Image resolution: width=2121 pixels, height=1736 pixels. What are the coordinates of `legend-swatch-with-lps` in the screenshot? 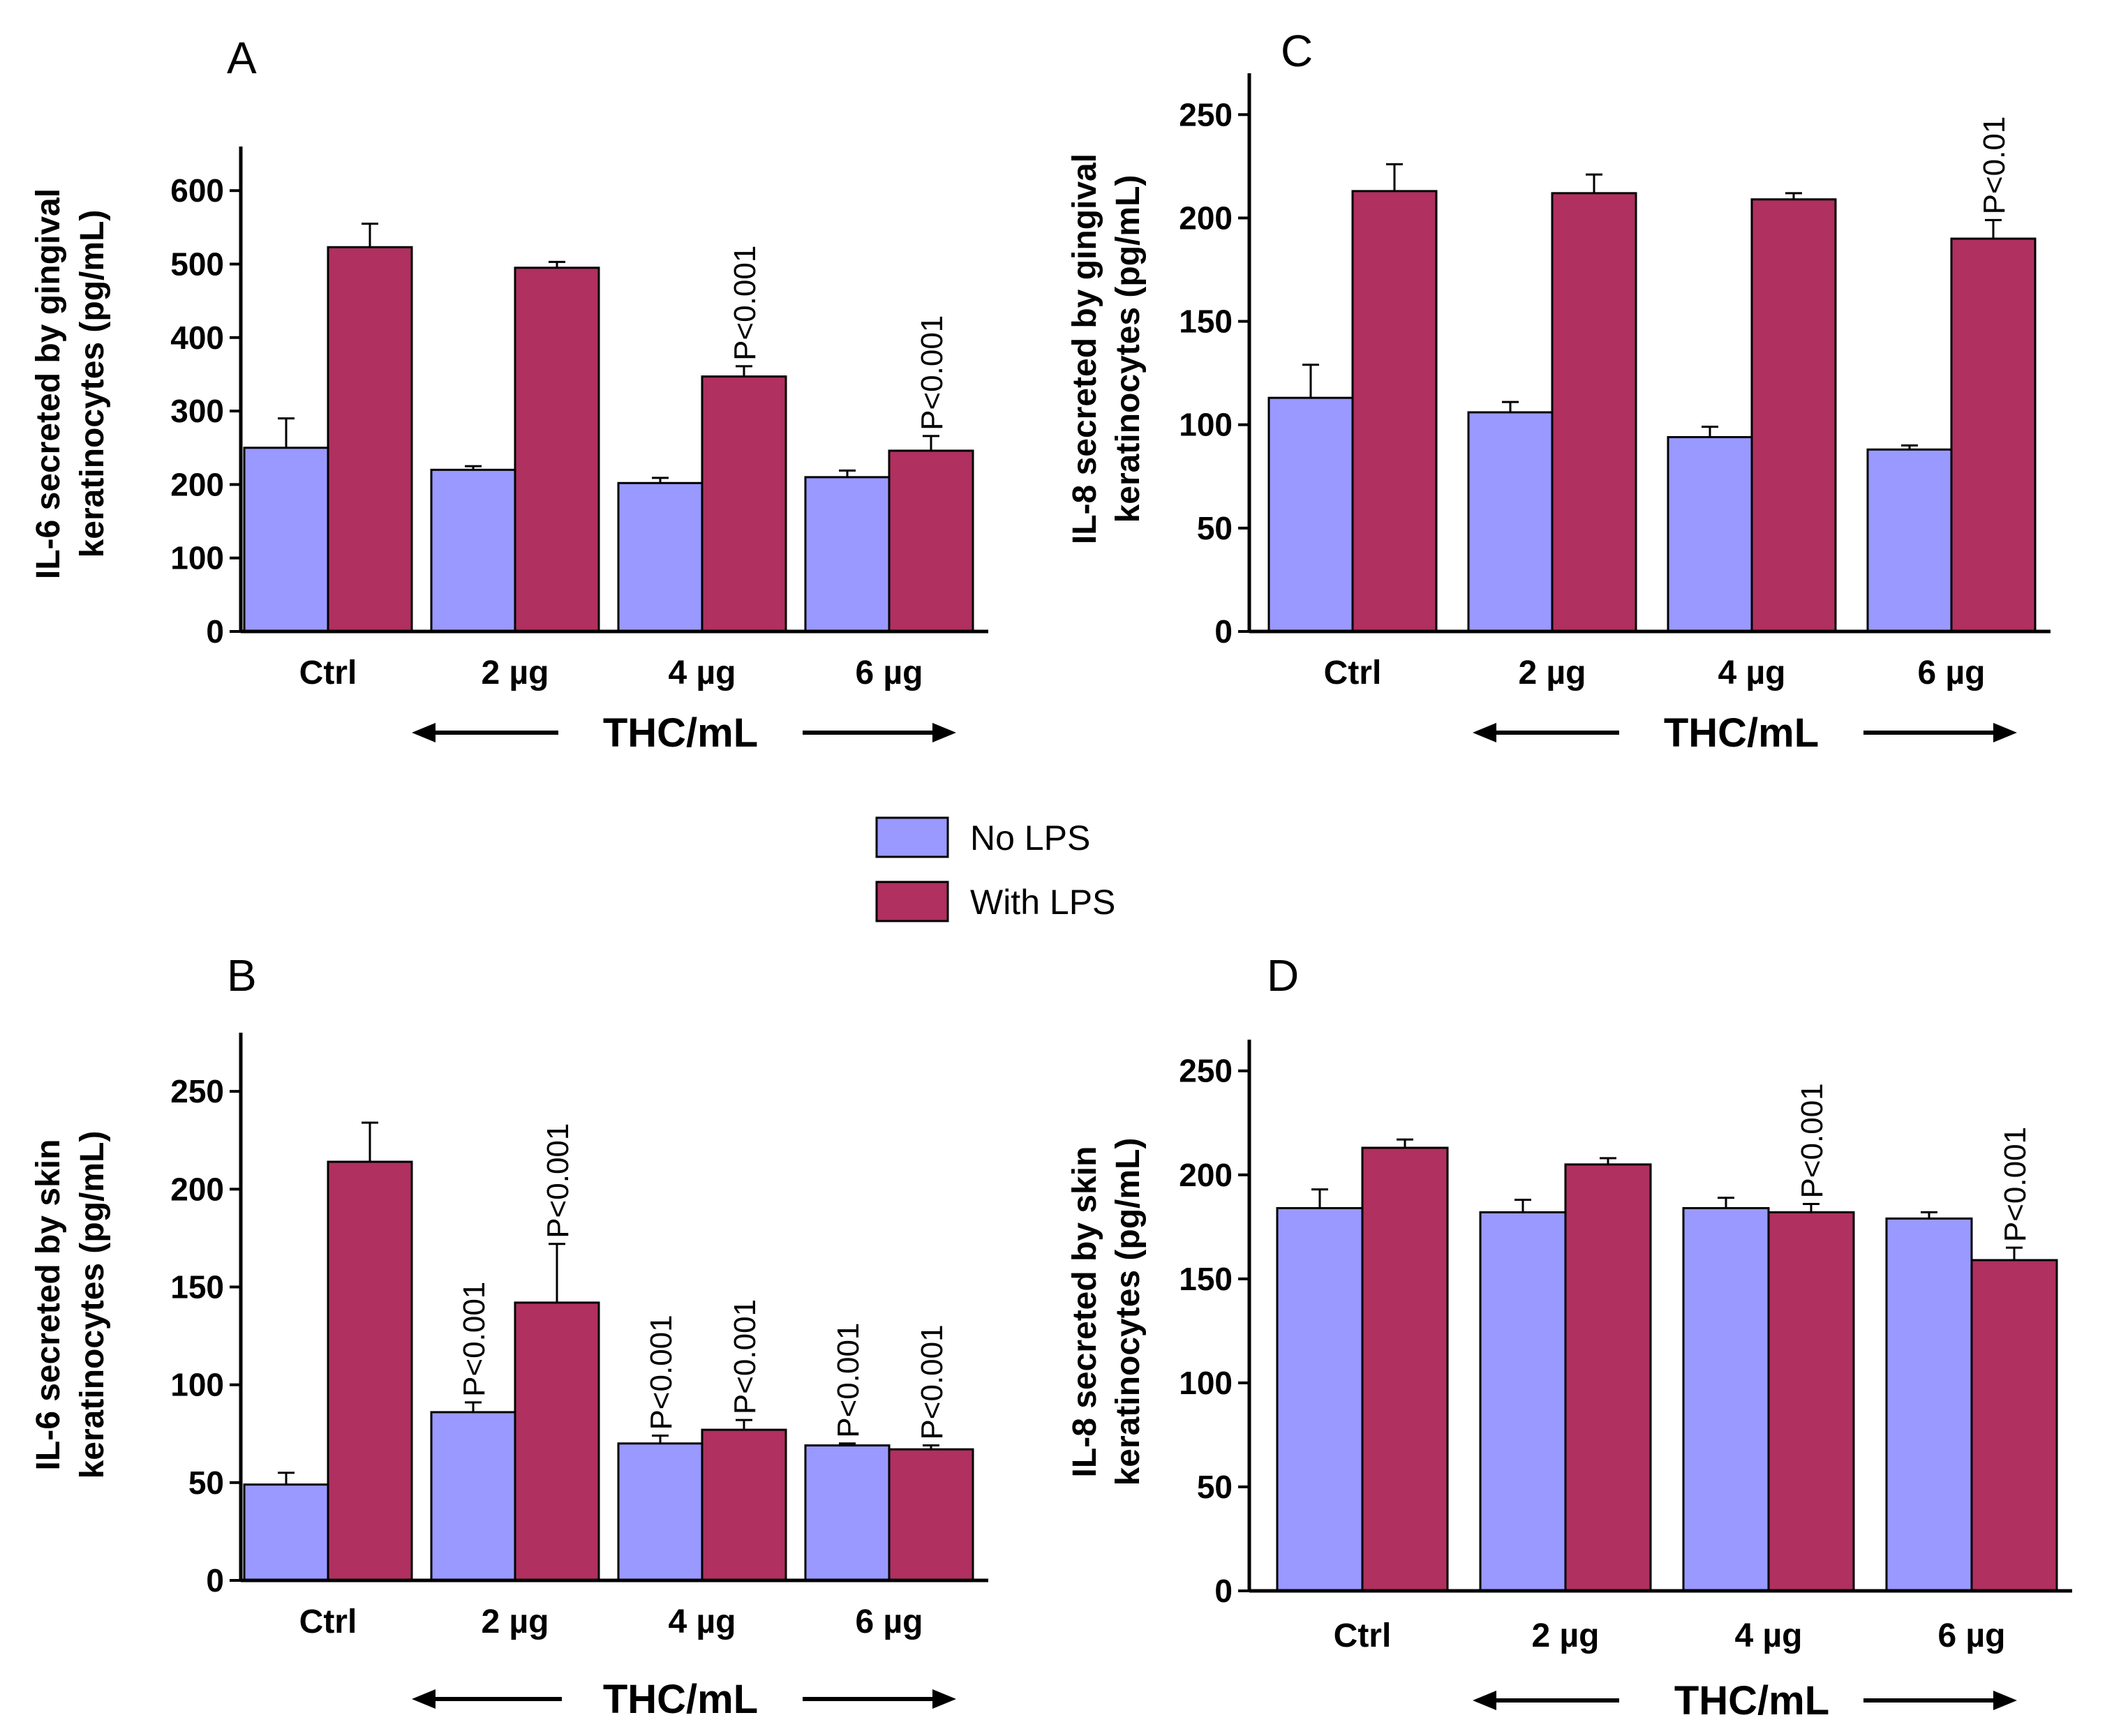 It's located at (912, 901).